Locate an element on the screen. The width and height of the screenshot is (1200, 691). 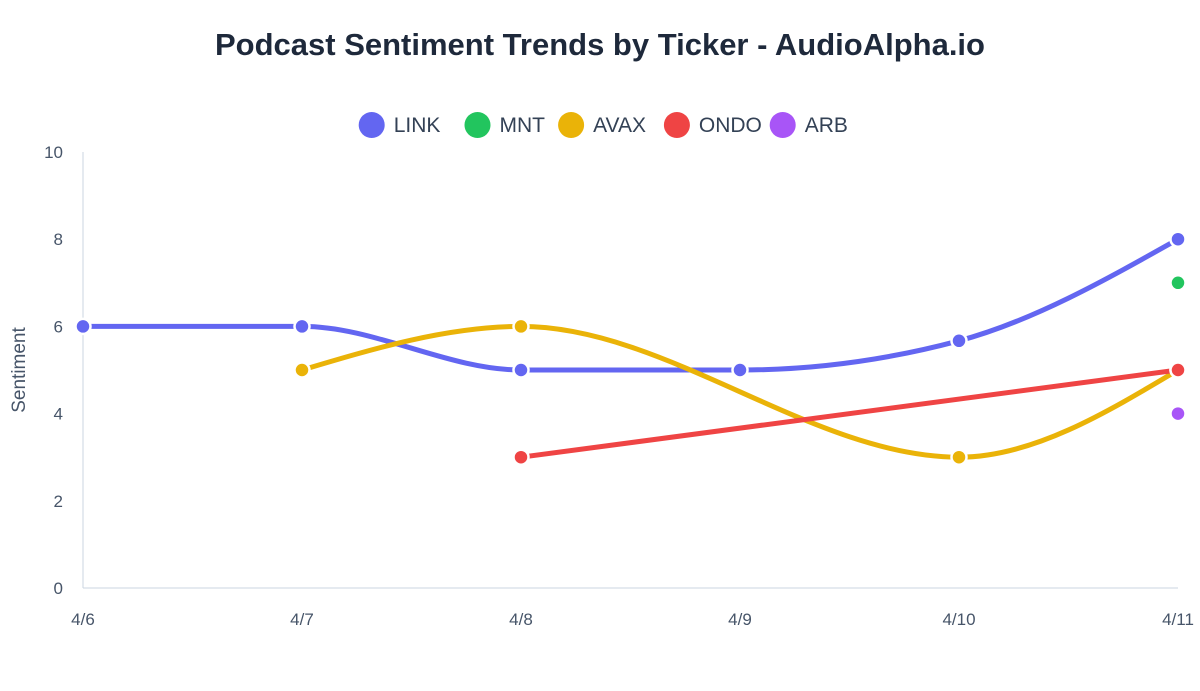
y-tick-label: 6 is located at coordinates (58, 326).